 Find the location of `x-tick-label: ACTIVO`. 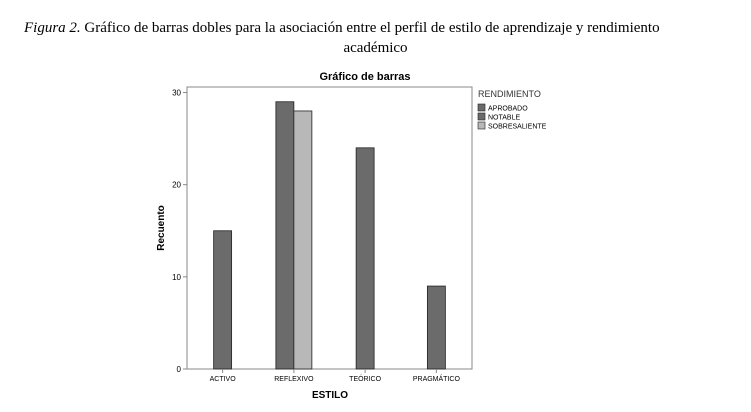

x-tick-label: ACTIVO is located at coordinates (223, 379).